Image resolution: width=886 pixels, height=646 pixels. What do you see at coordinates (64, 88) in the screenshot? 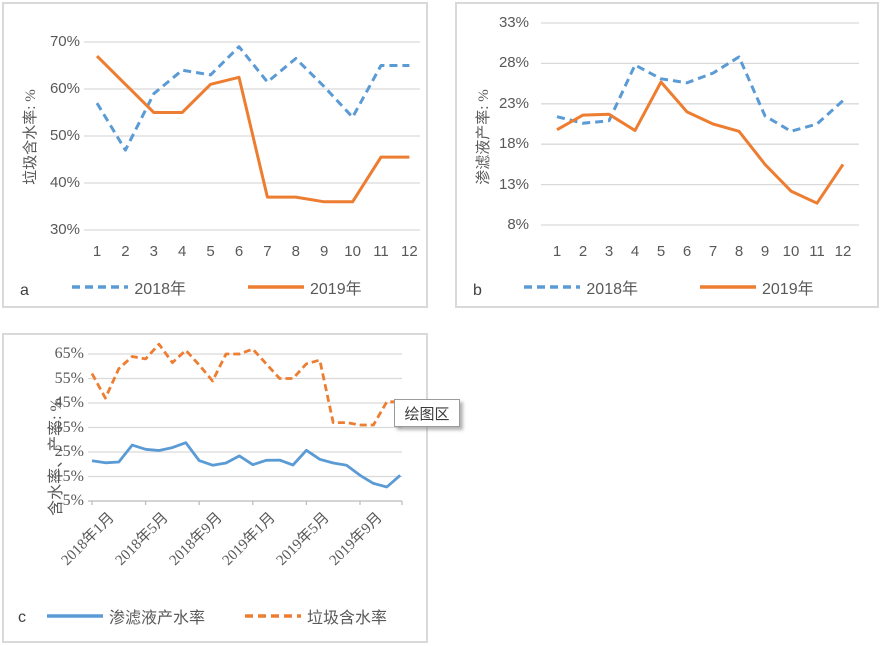
I see `y-tick-label: 60%` at bounding box center [64, 88].